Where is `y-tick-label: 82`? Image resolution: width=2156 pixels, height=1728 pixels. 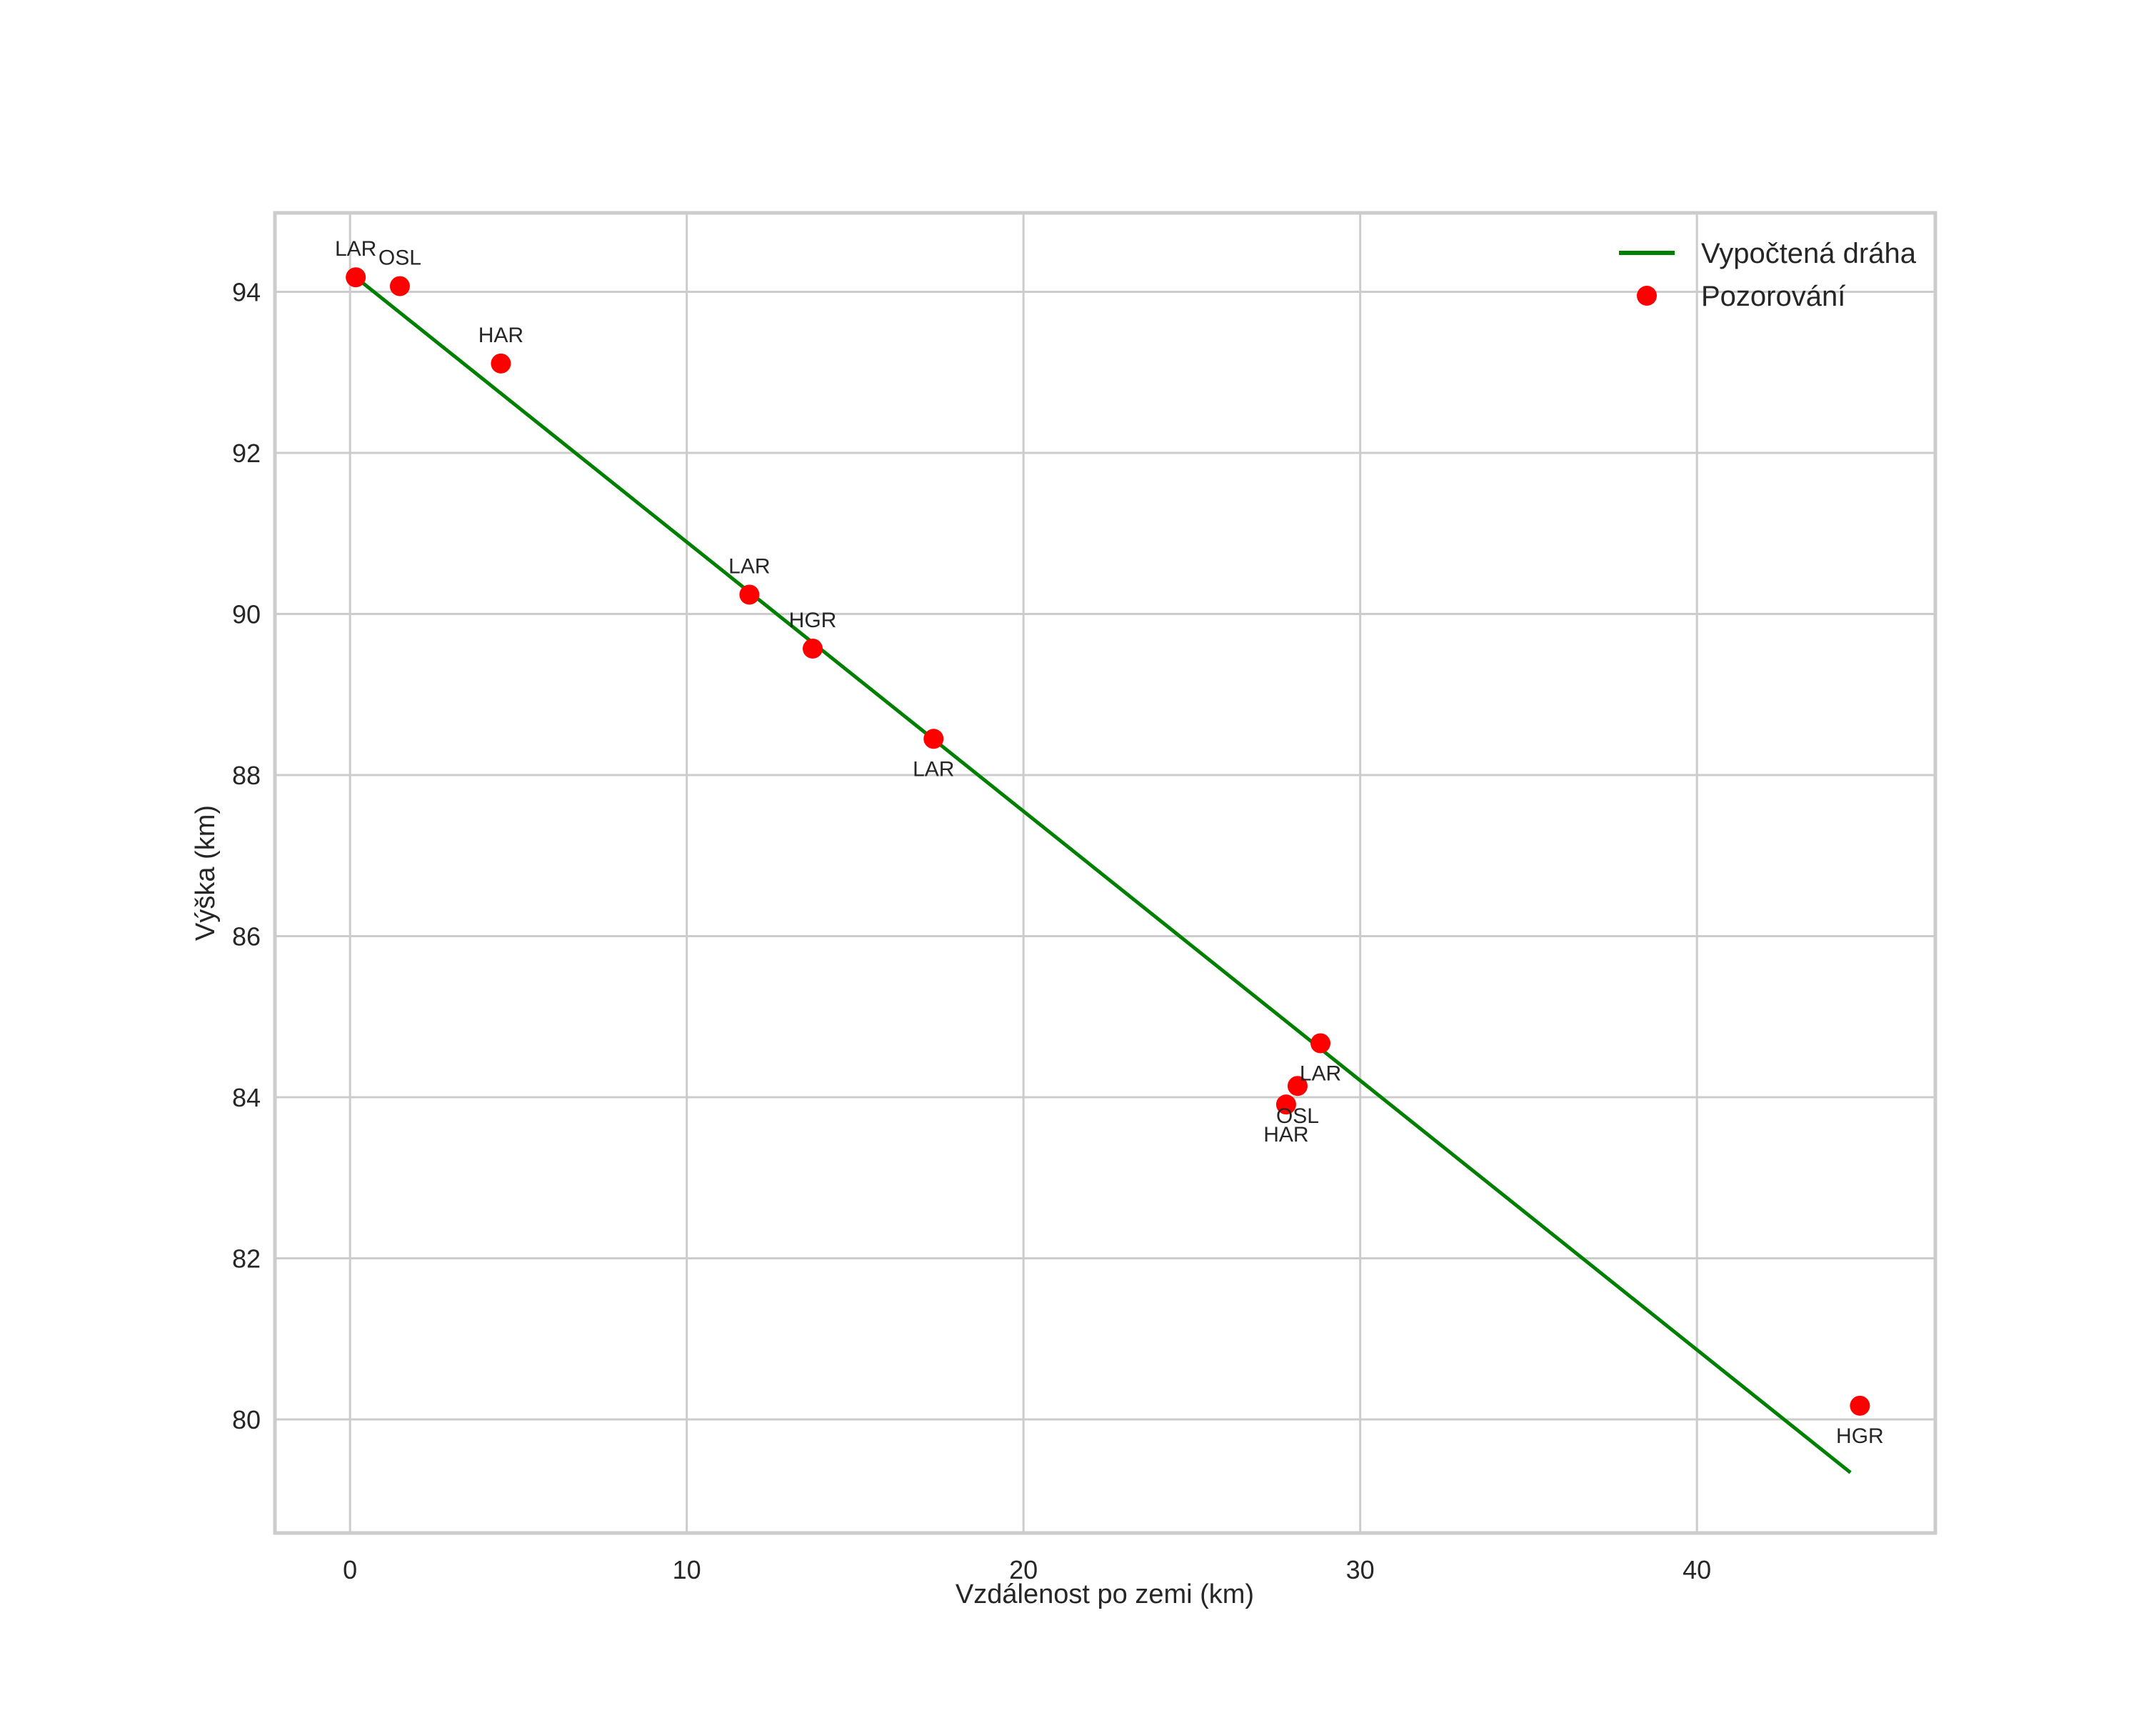 y-tick-label: 82 is located at coordinates (247, 1259).